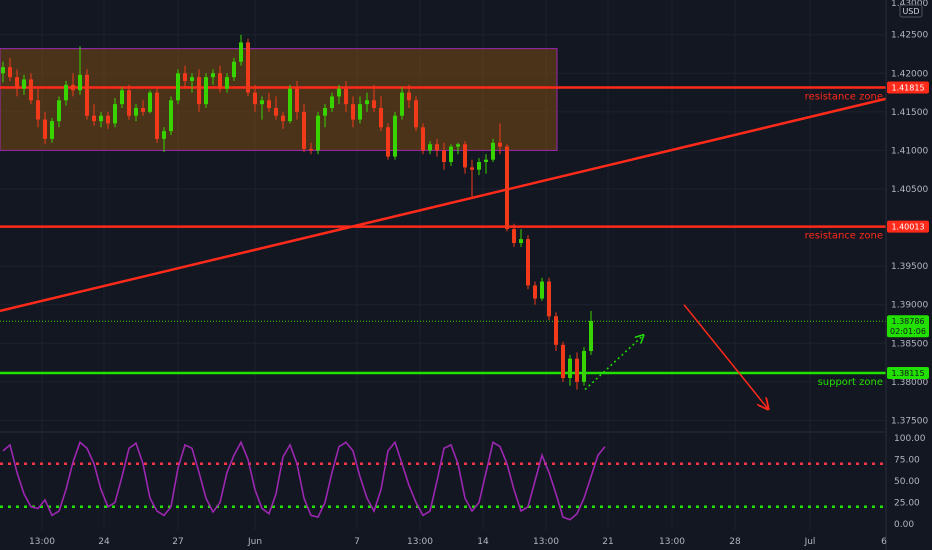  I want to click on projection-lines, so click(676, 356).